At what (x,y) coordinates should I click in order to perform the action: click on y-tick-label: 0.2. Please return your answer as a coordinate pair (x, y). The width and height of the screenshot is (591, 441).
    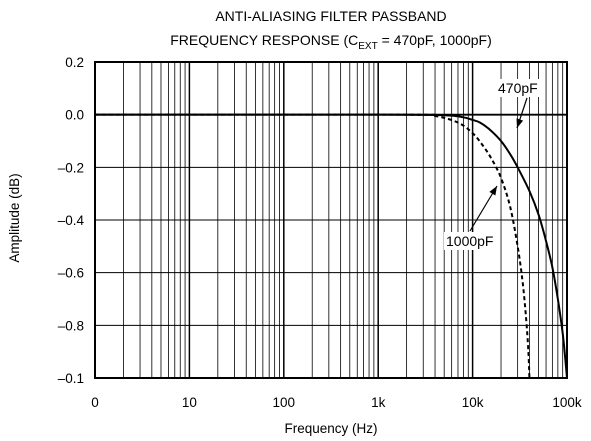
    Looking at the image, I should click on (74, 62).